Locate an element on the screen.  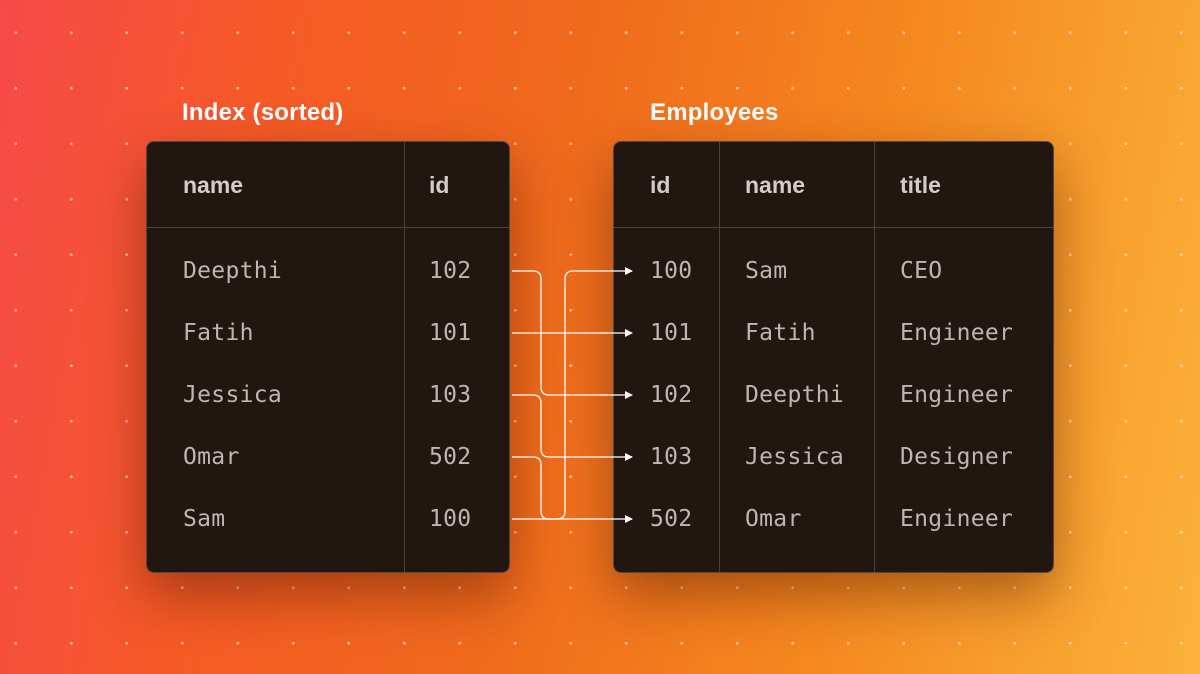
index-header-name: name is located at coordinates (213, 185).